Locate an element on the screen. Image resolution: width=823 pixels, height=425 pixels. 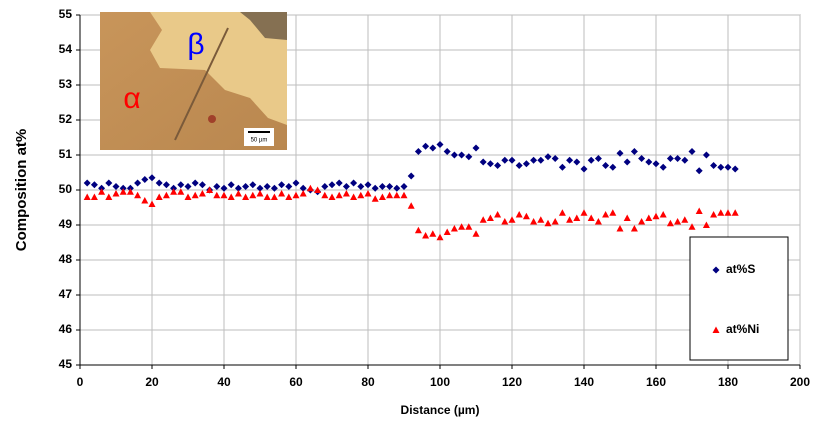
scratch is located at coordinates (201, 84).